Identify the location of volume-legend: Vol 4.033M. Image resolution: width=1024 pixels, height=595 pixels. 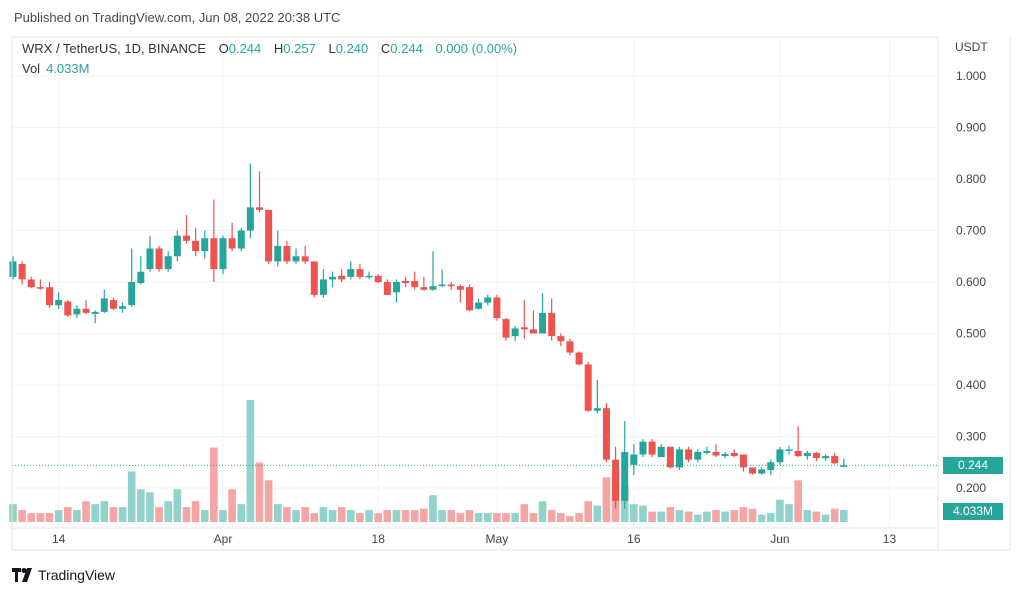
(56, 68).